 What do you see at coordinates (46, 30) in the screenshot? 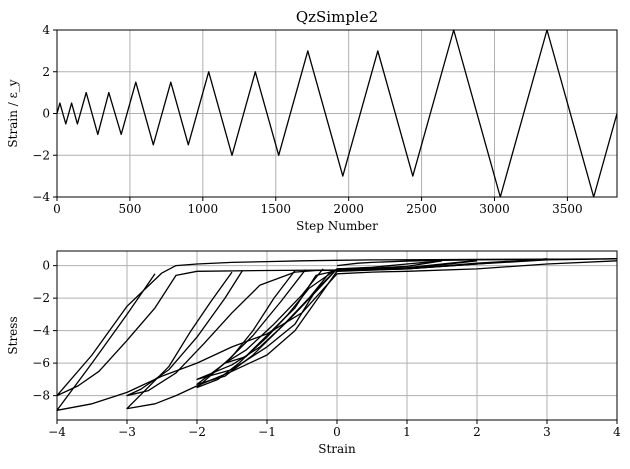
I see `y-tick-label: 4` at bounding box center [46, 30].